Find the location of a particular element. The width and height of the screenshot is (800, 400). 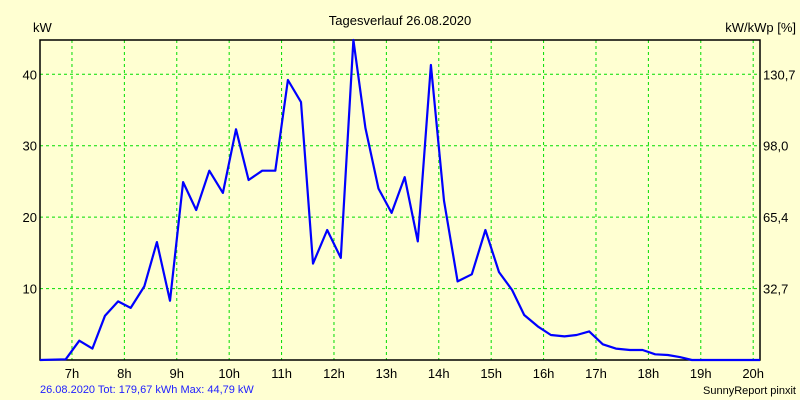

y-tick-label-left: 40 is located at coordinates (30, 74).